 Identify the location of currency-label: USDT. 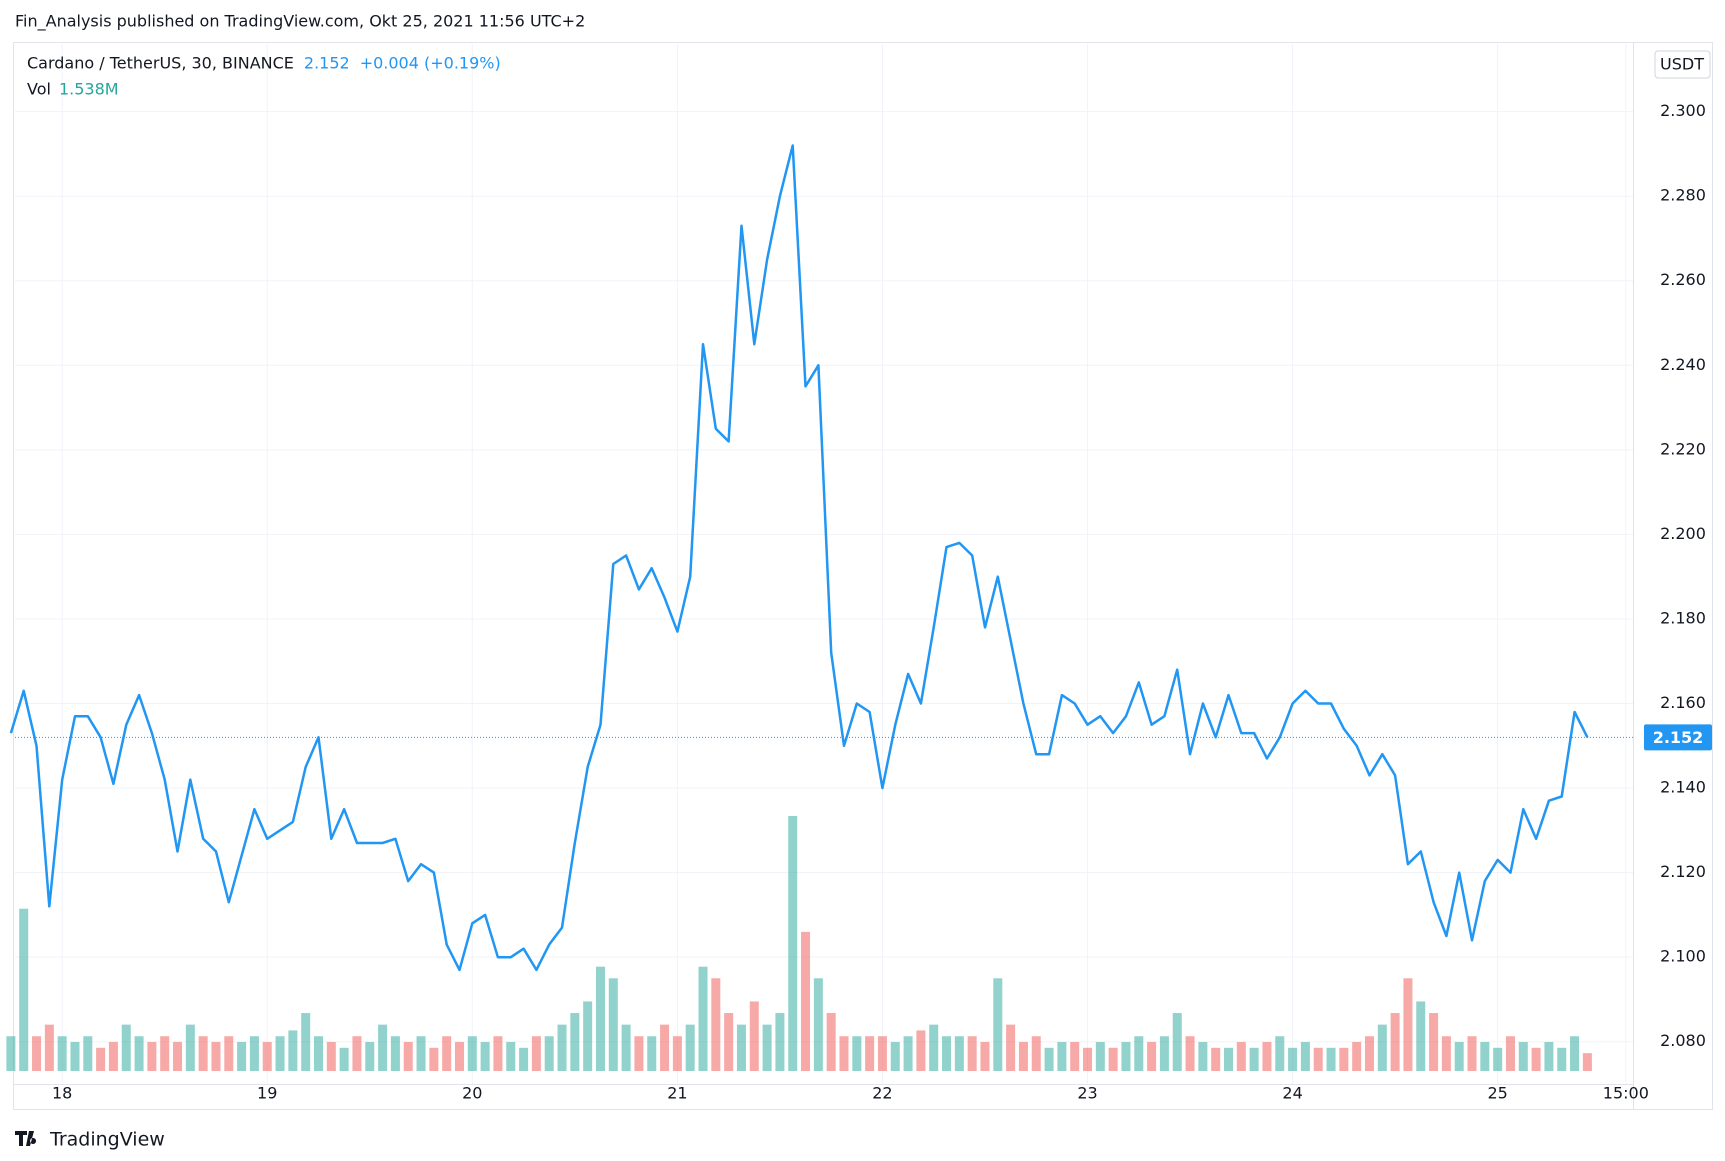
(1682, 64).